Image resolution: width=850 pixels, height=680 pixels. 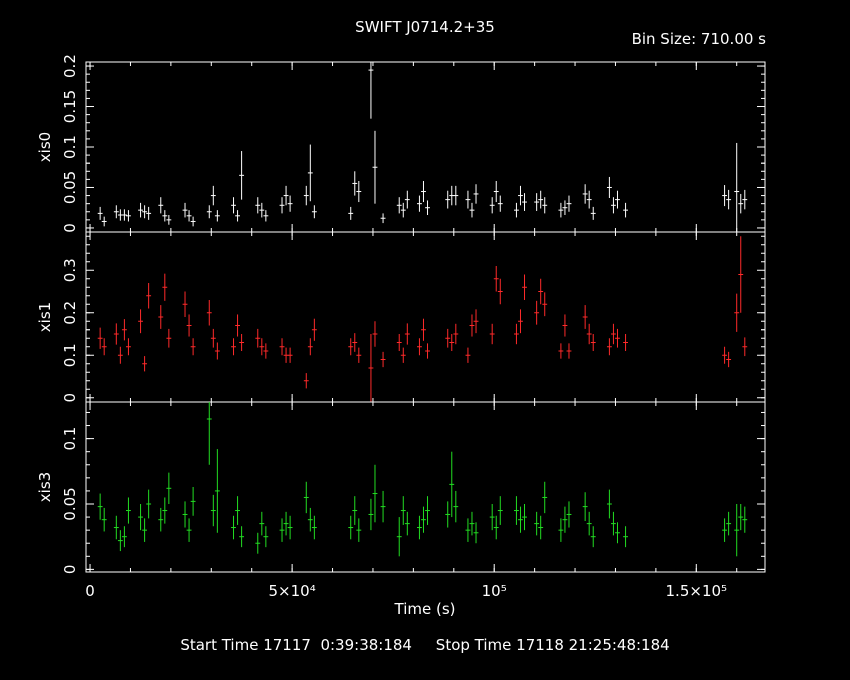 What do you see at coordinates (70, 570) in the screenshot?
I see `xis3-ytick-label: 0` at bounding box center [70, 570].